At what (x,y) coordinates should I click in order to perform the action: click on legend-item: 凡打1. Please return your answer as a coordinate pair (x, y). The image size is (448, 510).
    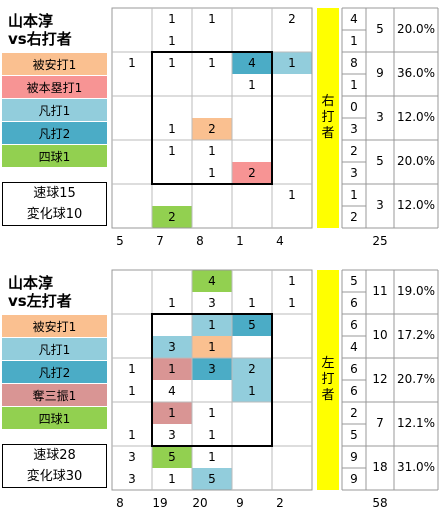
    Looking at the image, I should click on (54, 110).